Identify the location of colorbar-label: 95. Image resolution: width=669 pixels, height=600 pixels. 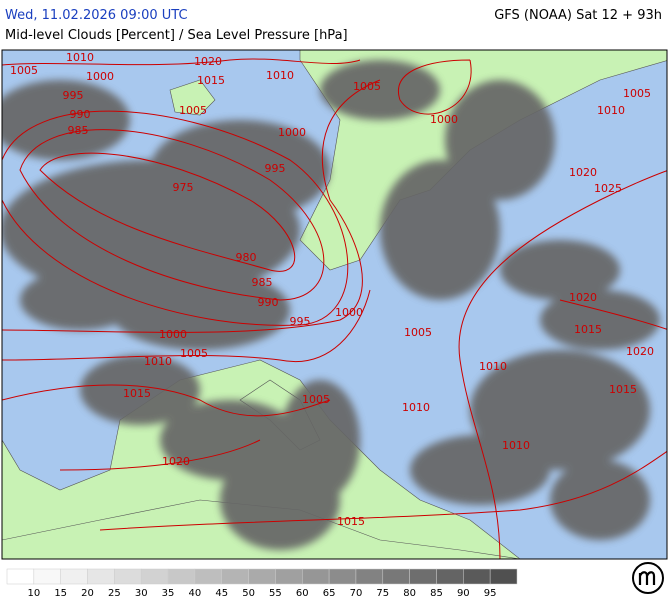
(490, 593).